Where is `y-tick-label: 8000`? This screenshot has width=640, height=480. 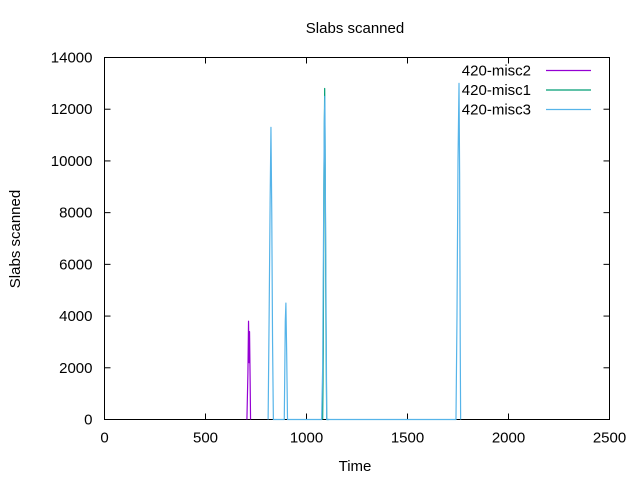
y-tick-label: 8000 is located at coordinates (75, 213).